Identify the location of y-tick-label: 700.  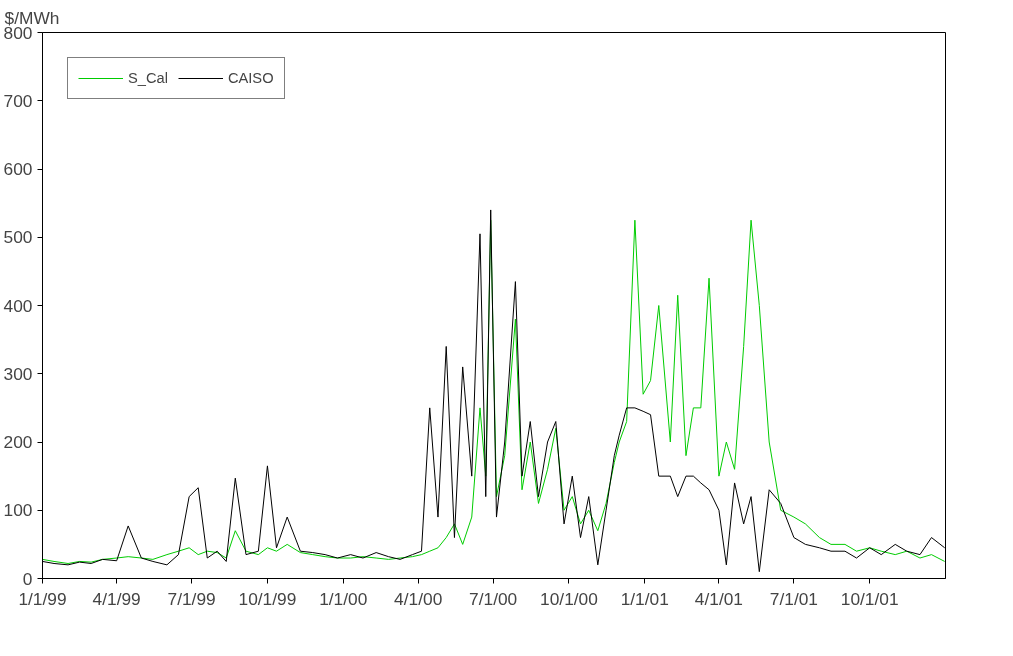
(18, 100).